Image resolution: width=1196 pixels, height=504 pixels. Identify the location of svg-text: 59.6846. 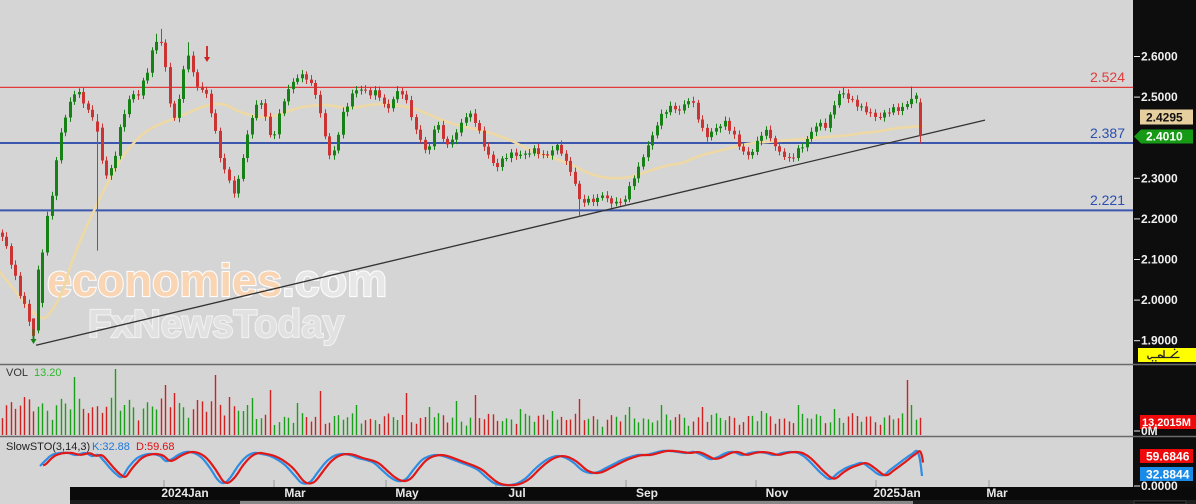
(1168, 457).